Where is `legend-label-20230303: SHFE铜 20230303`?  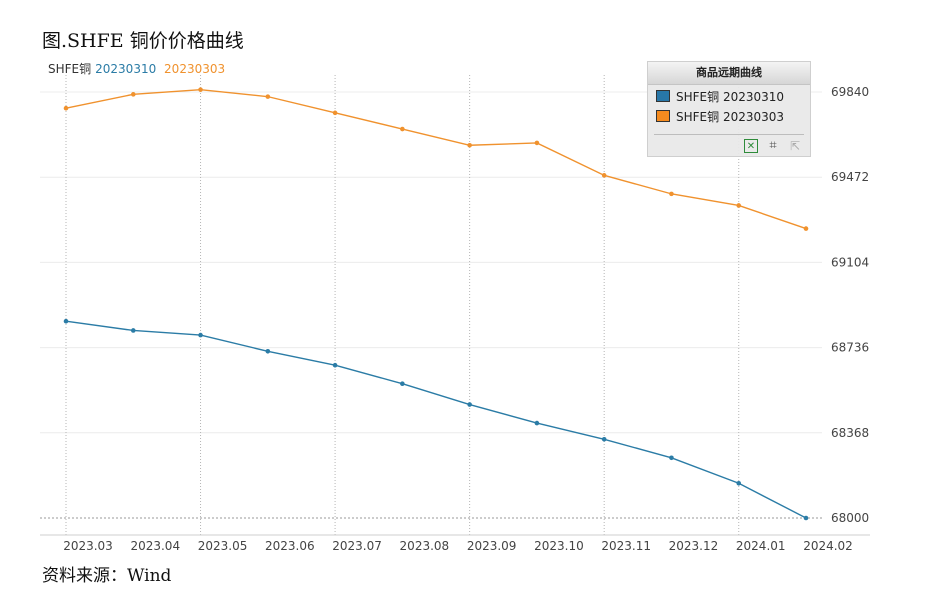 legend-label-20230303: SHFE铜 20230303 is located at coordinates (730, 116).